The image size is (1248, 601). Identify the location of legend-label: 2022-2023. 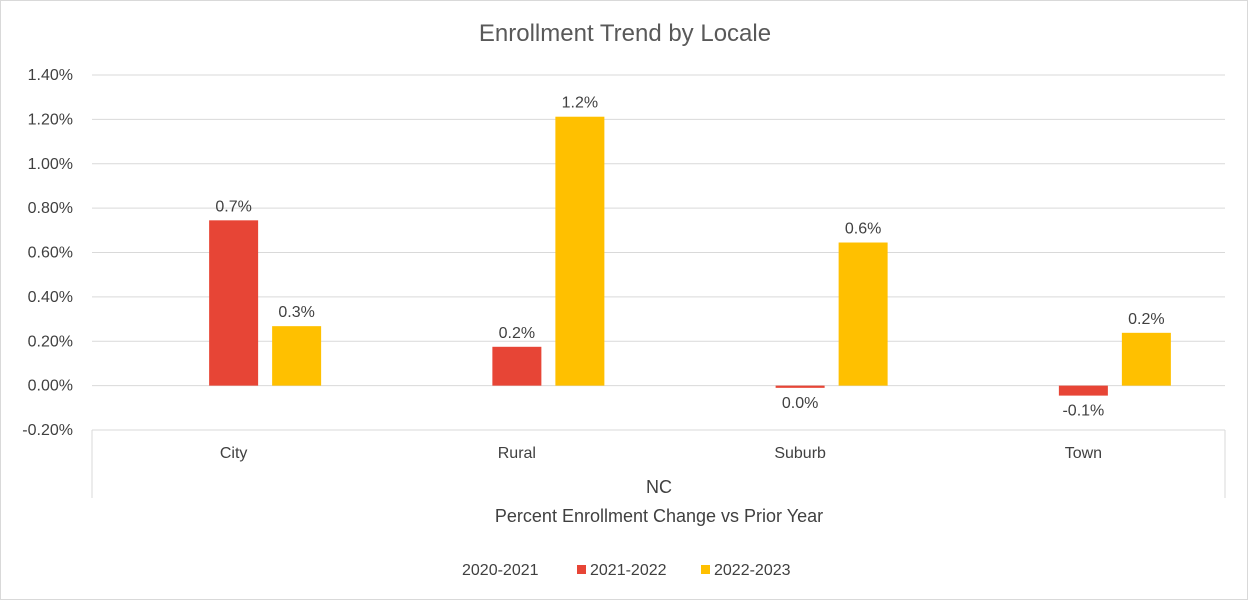
(752, 570).